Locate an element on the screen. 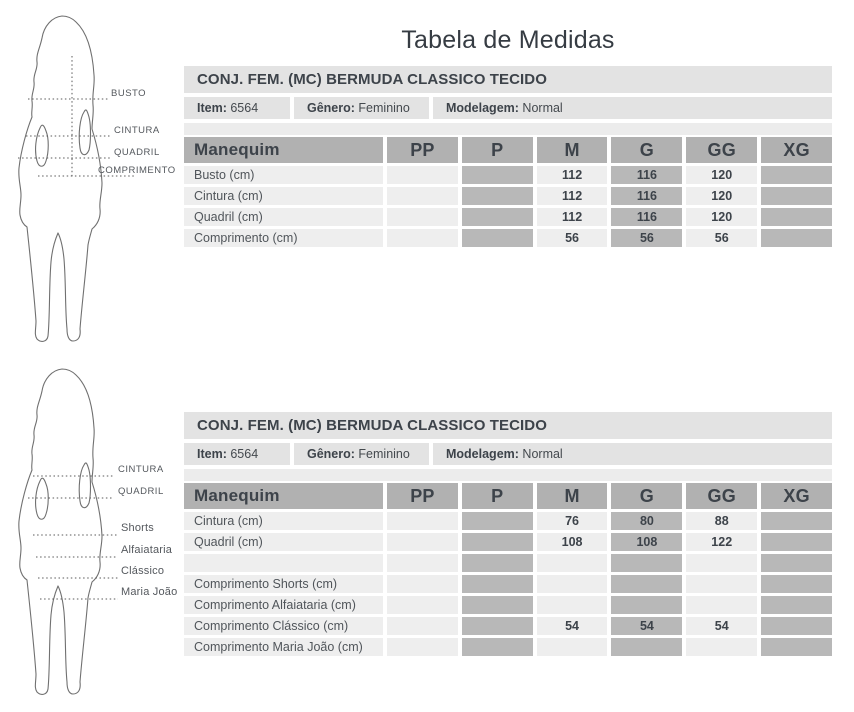  info-fit: Modelagem: Normal is located at coordinates (632, 108).